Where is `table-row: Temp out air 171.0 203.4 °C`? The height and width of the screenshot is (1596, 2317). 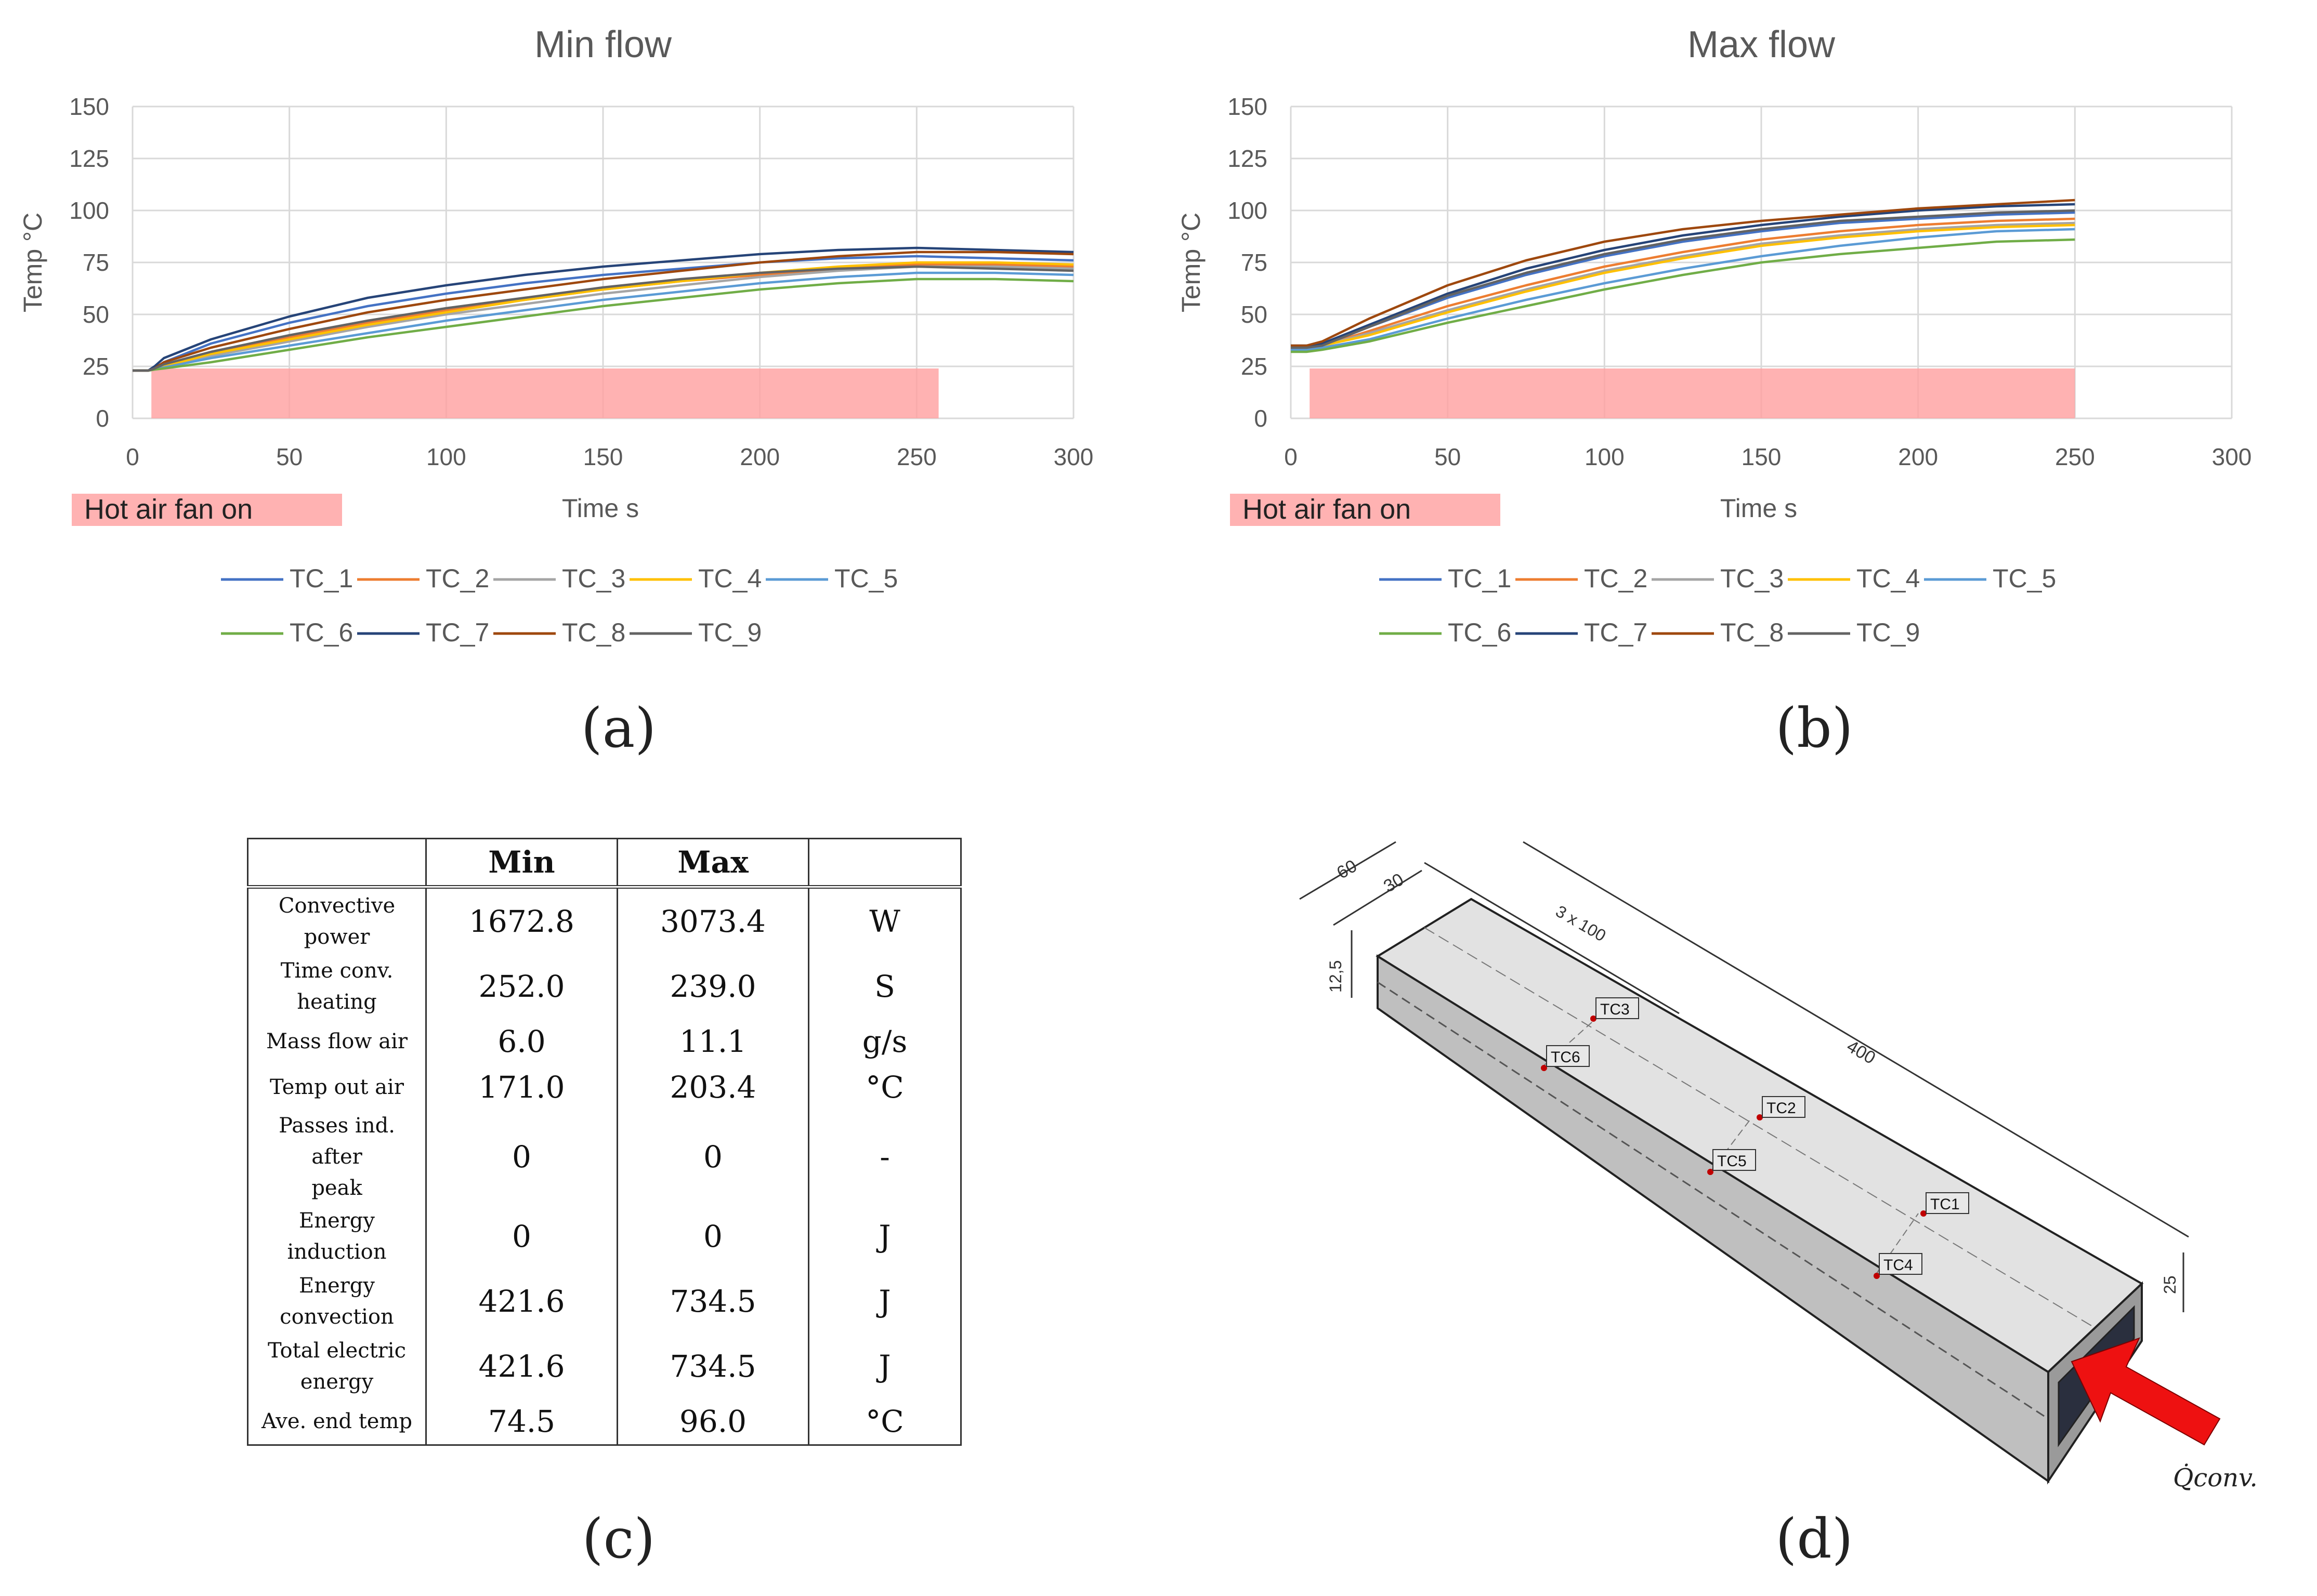 table-row: Temp out air 171.0 203.4 °C is located at coordinates (604, 1087).